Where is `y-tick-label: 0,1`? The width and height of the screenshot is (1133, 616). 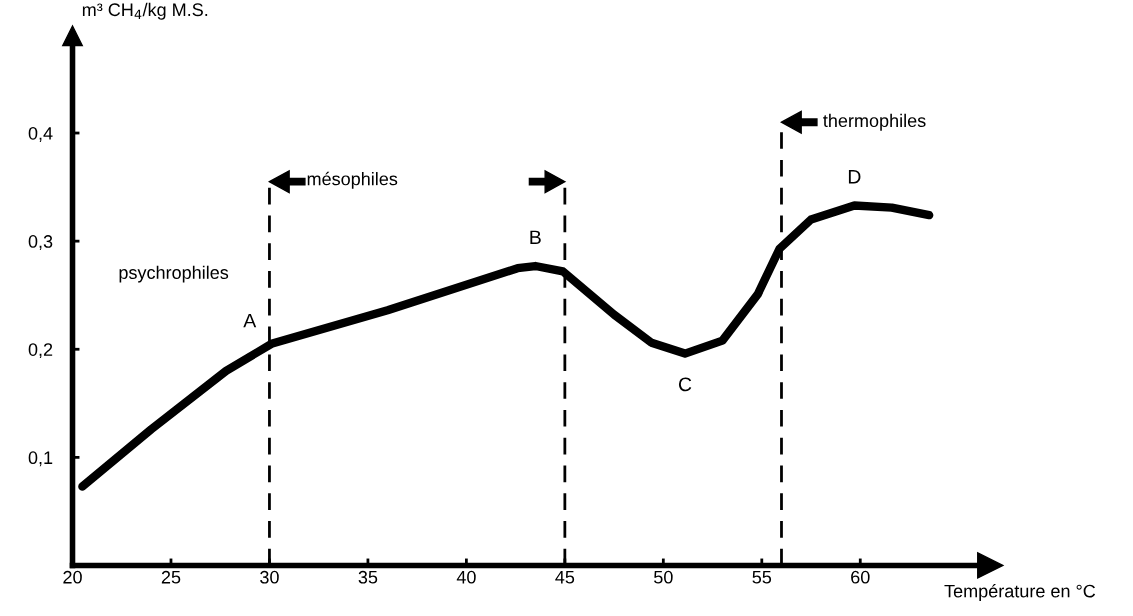
y-tick-label: 0,1 is located at coordinates (40, 459).